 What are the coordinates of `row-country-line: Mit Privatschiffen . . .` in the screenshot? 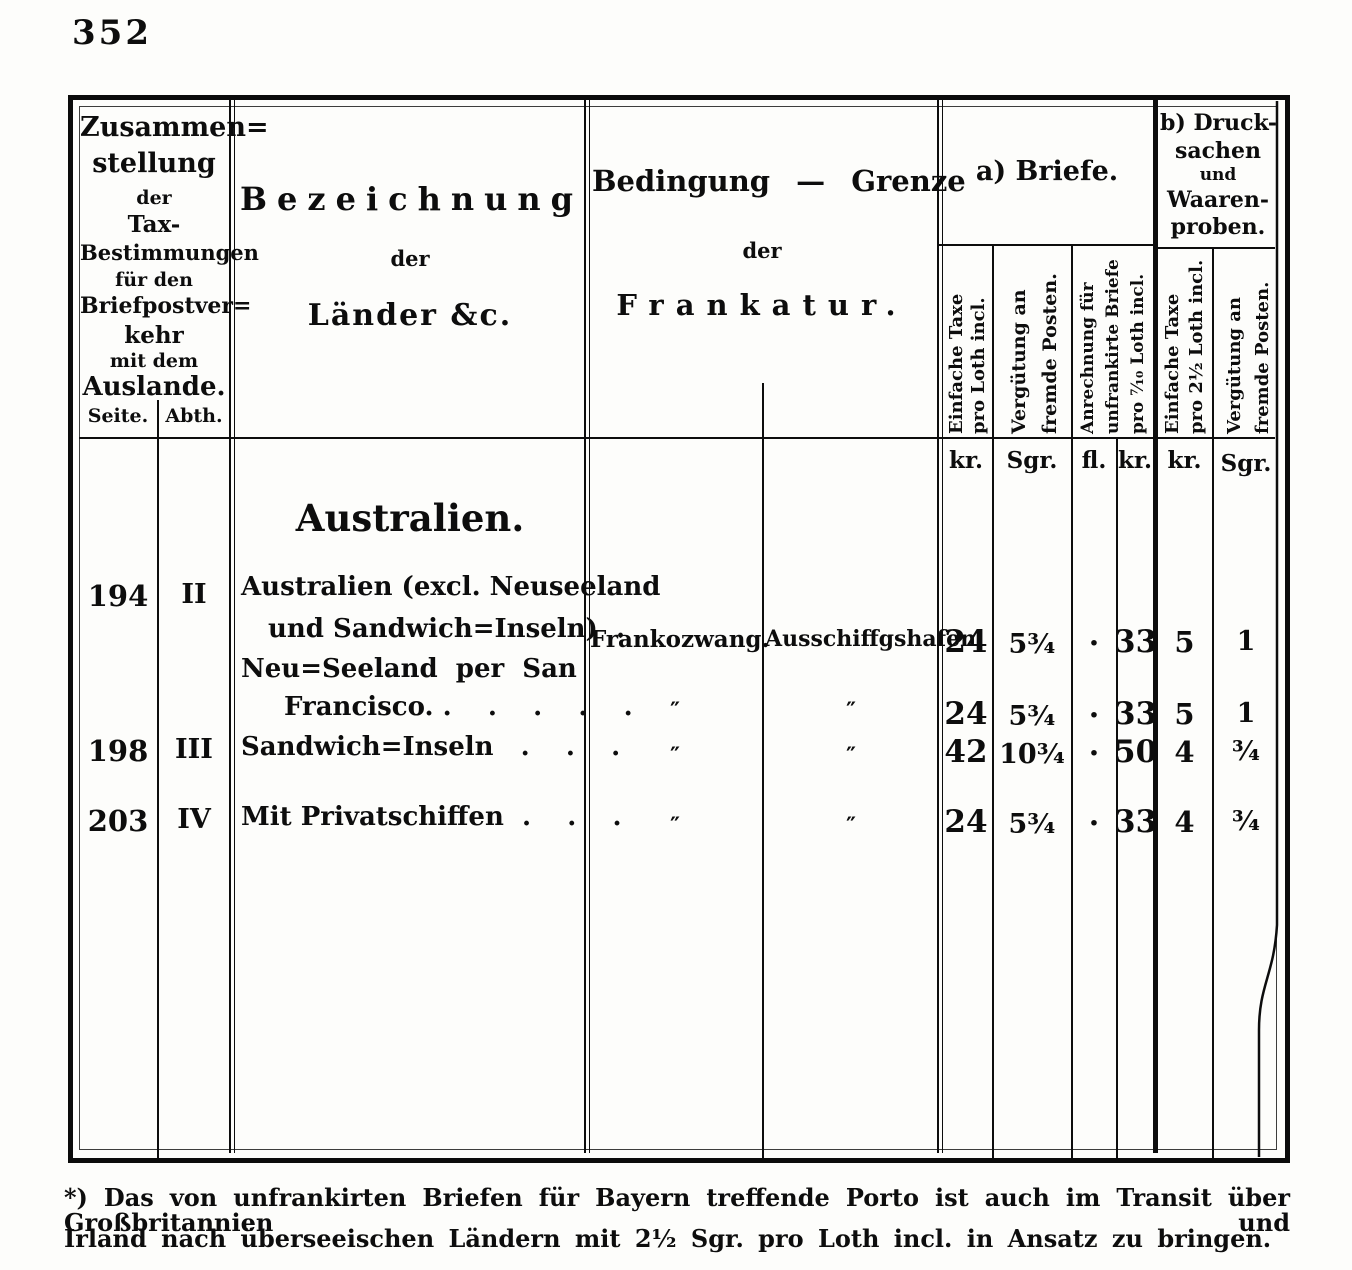 It's located at (431, 817).